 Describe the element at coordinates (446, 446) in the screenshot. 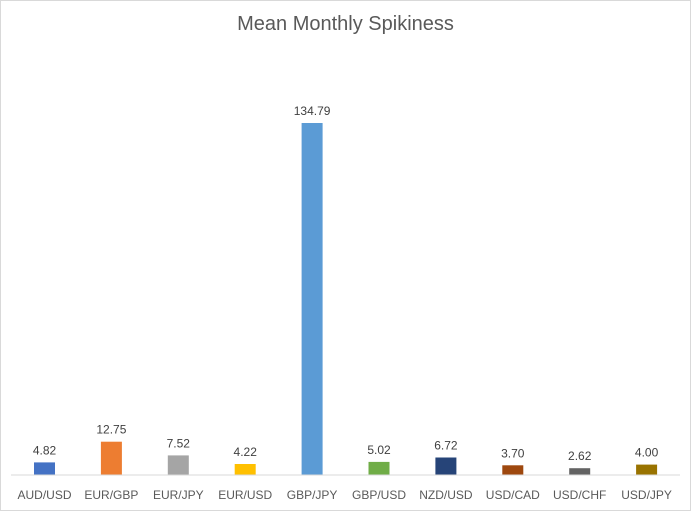

I see `data-label: 6.72` at that location.